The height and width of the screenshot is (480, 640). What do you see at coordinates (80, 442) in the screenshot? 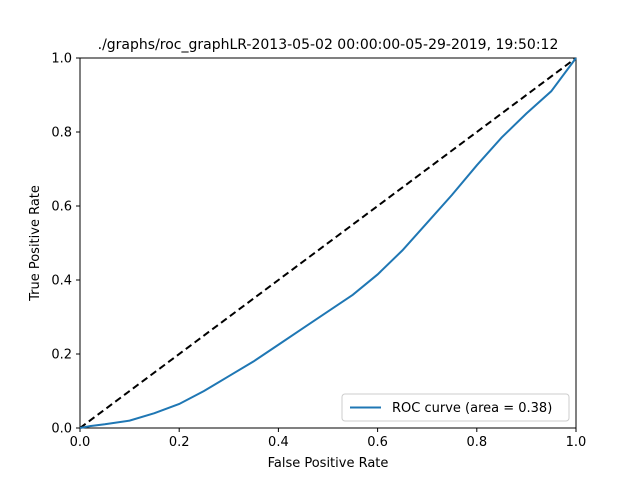
I see `x-tick-label: 0.0` at bounding box center [80, 442].